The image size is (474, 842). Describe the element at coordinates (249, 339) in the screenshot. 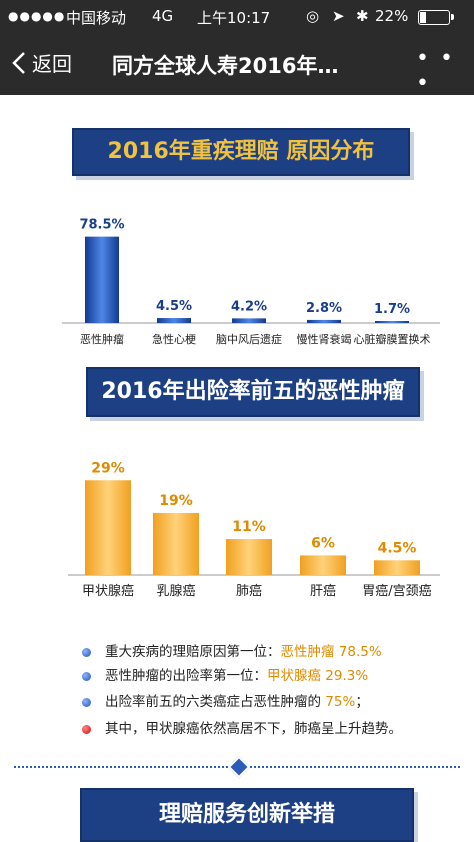

I see `category-label: 脑中风后遗症` at that location.